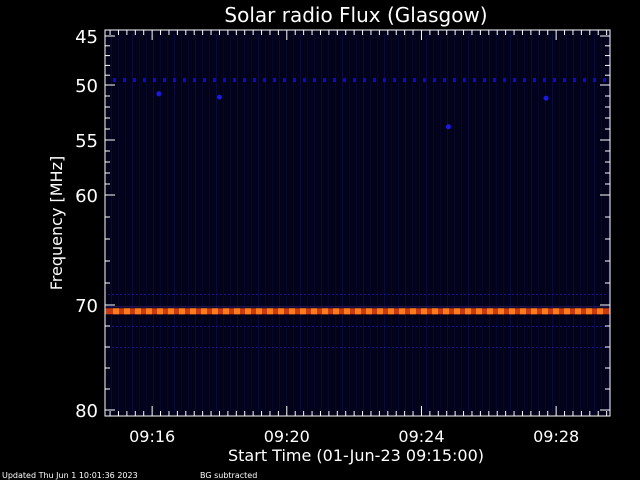 This screenshot has width=640, height=480. Describe the element at coordinates (86, 196) in the screenshot. I see `y-tick-label: 60` at that location.